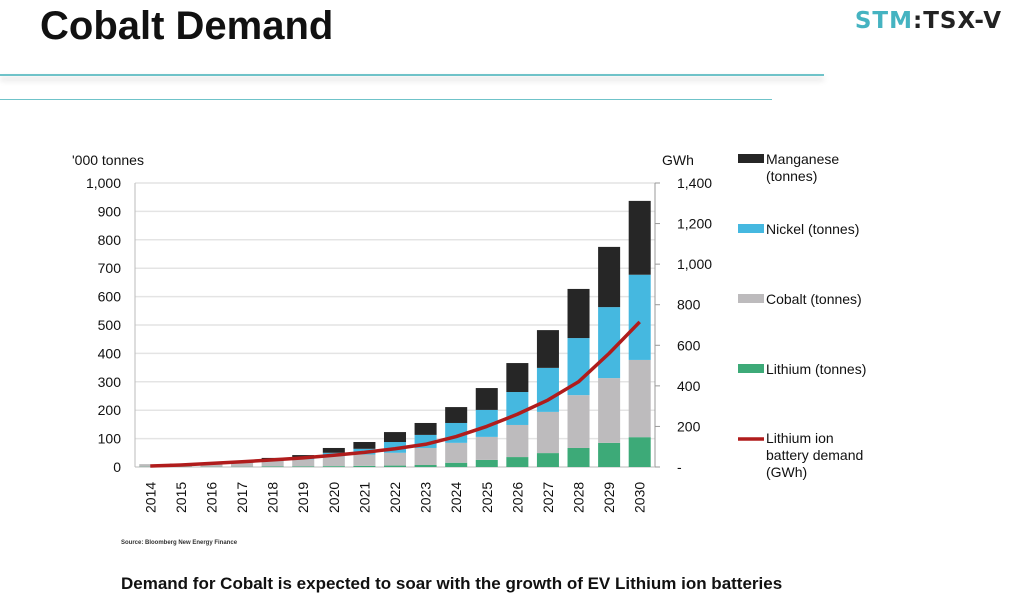  What do you see at coordinates (579, 497) in the screenshot?
I see `x-tick-label: 2028` at bounding box center [579, 497].